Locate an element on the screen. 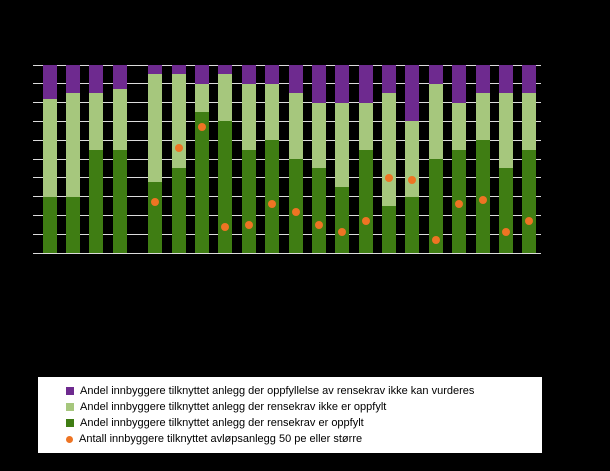 This screenshot has height=471, width=610. legend-swatch-light-green is located at coordinates (70, 407).